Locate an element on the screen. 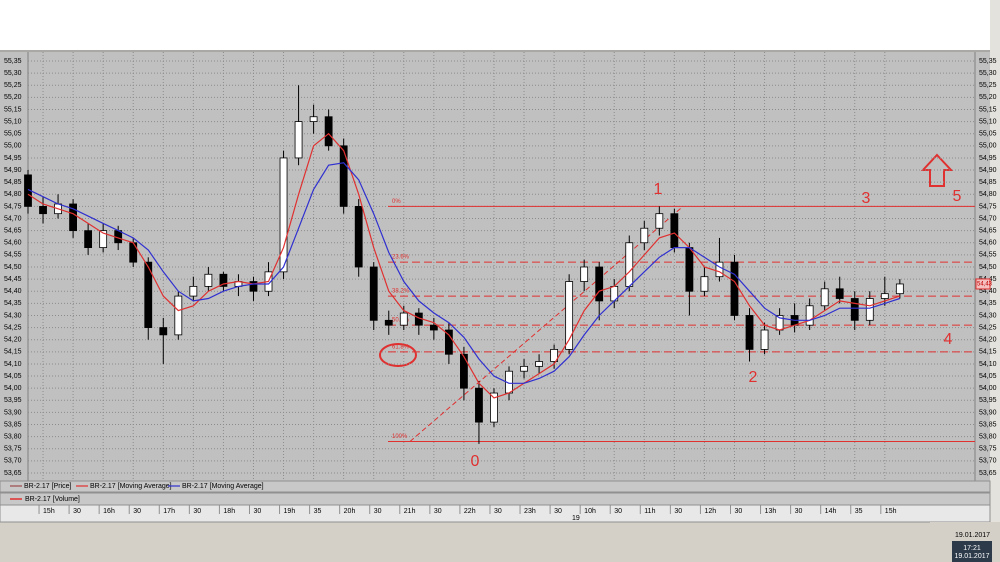  x-tick-label: 23h is located at coordinates (530, 511).